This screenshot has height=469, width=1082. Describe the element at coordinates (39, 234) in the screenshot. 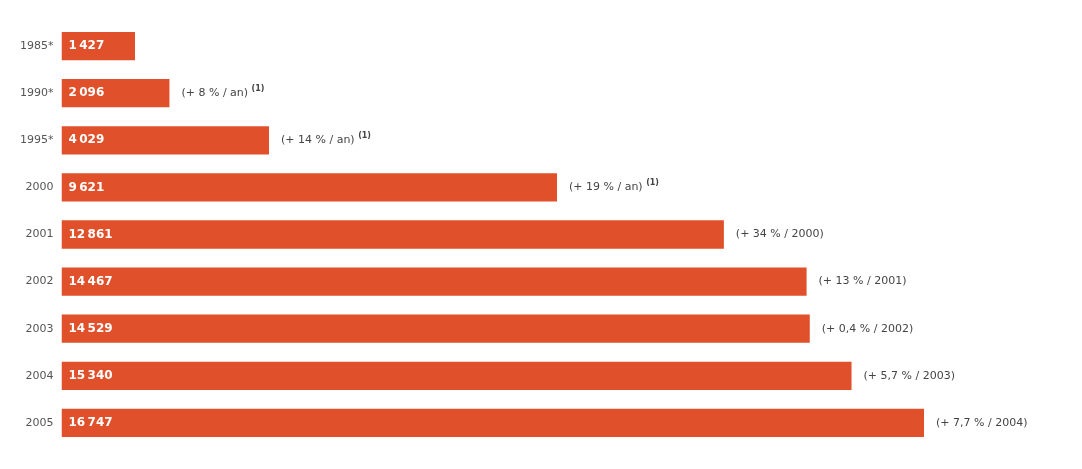

I see `y-tick-label: 2001` at that location.